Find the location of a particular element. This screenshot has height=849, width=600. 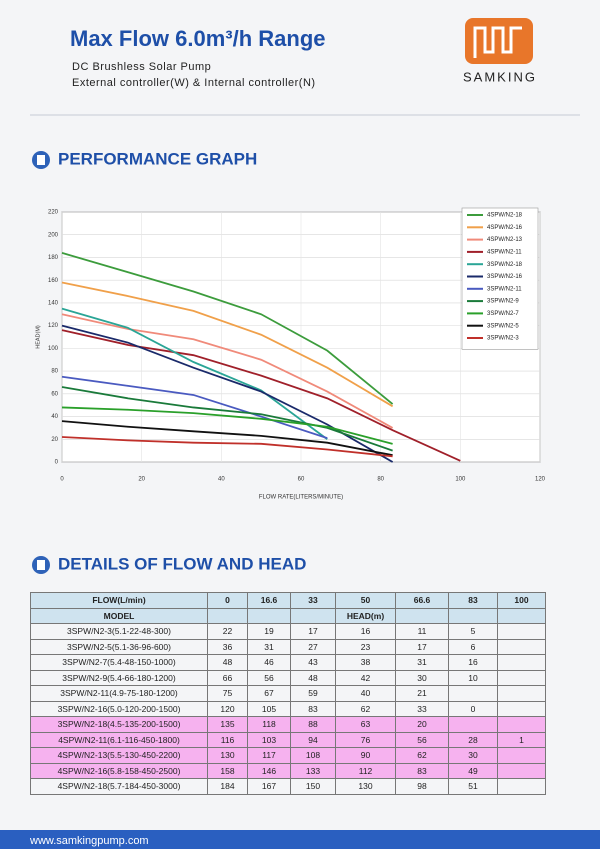

table-cell: 103 is located at coordinates (269, 739).